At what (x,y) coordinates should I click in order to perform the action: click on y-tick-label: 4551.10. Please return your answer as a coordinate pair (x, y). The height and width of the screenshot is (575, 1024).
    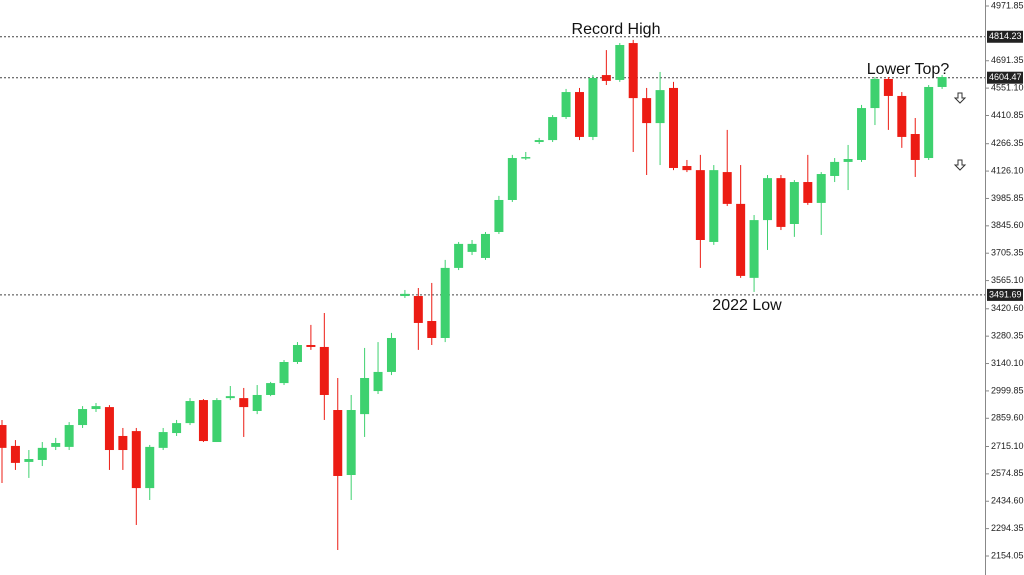
    Looking at the image, I should click on (1007, 88).